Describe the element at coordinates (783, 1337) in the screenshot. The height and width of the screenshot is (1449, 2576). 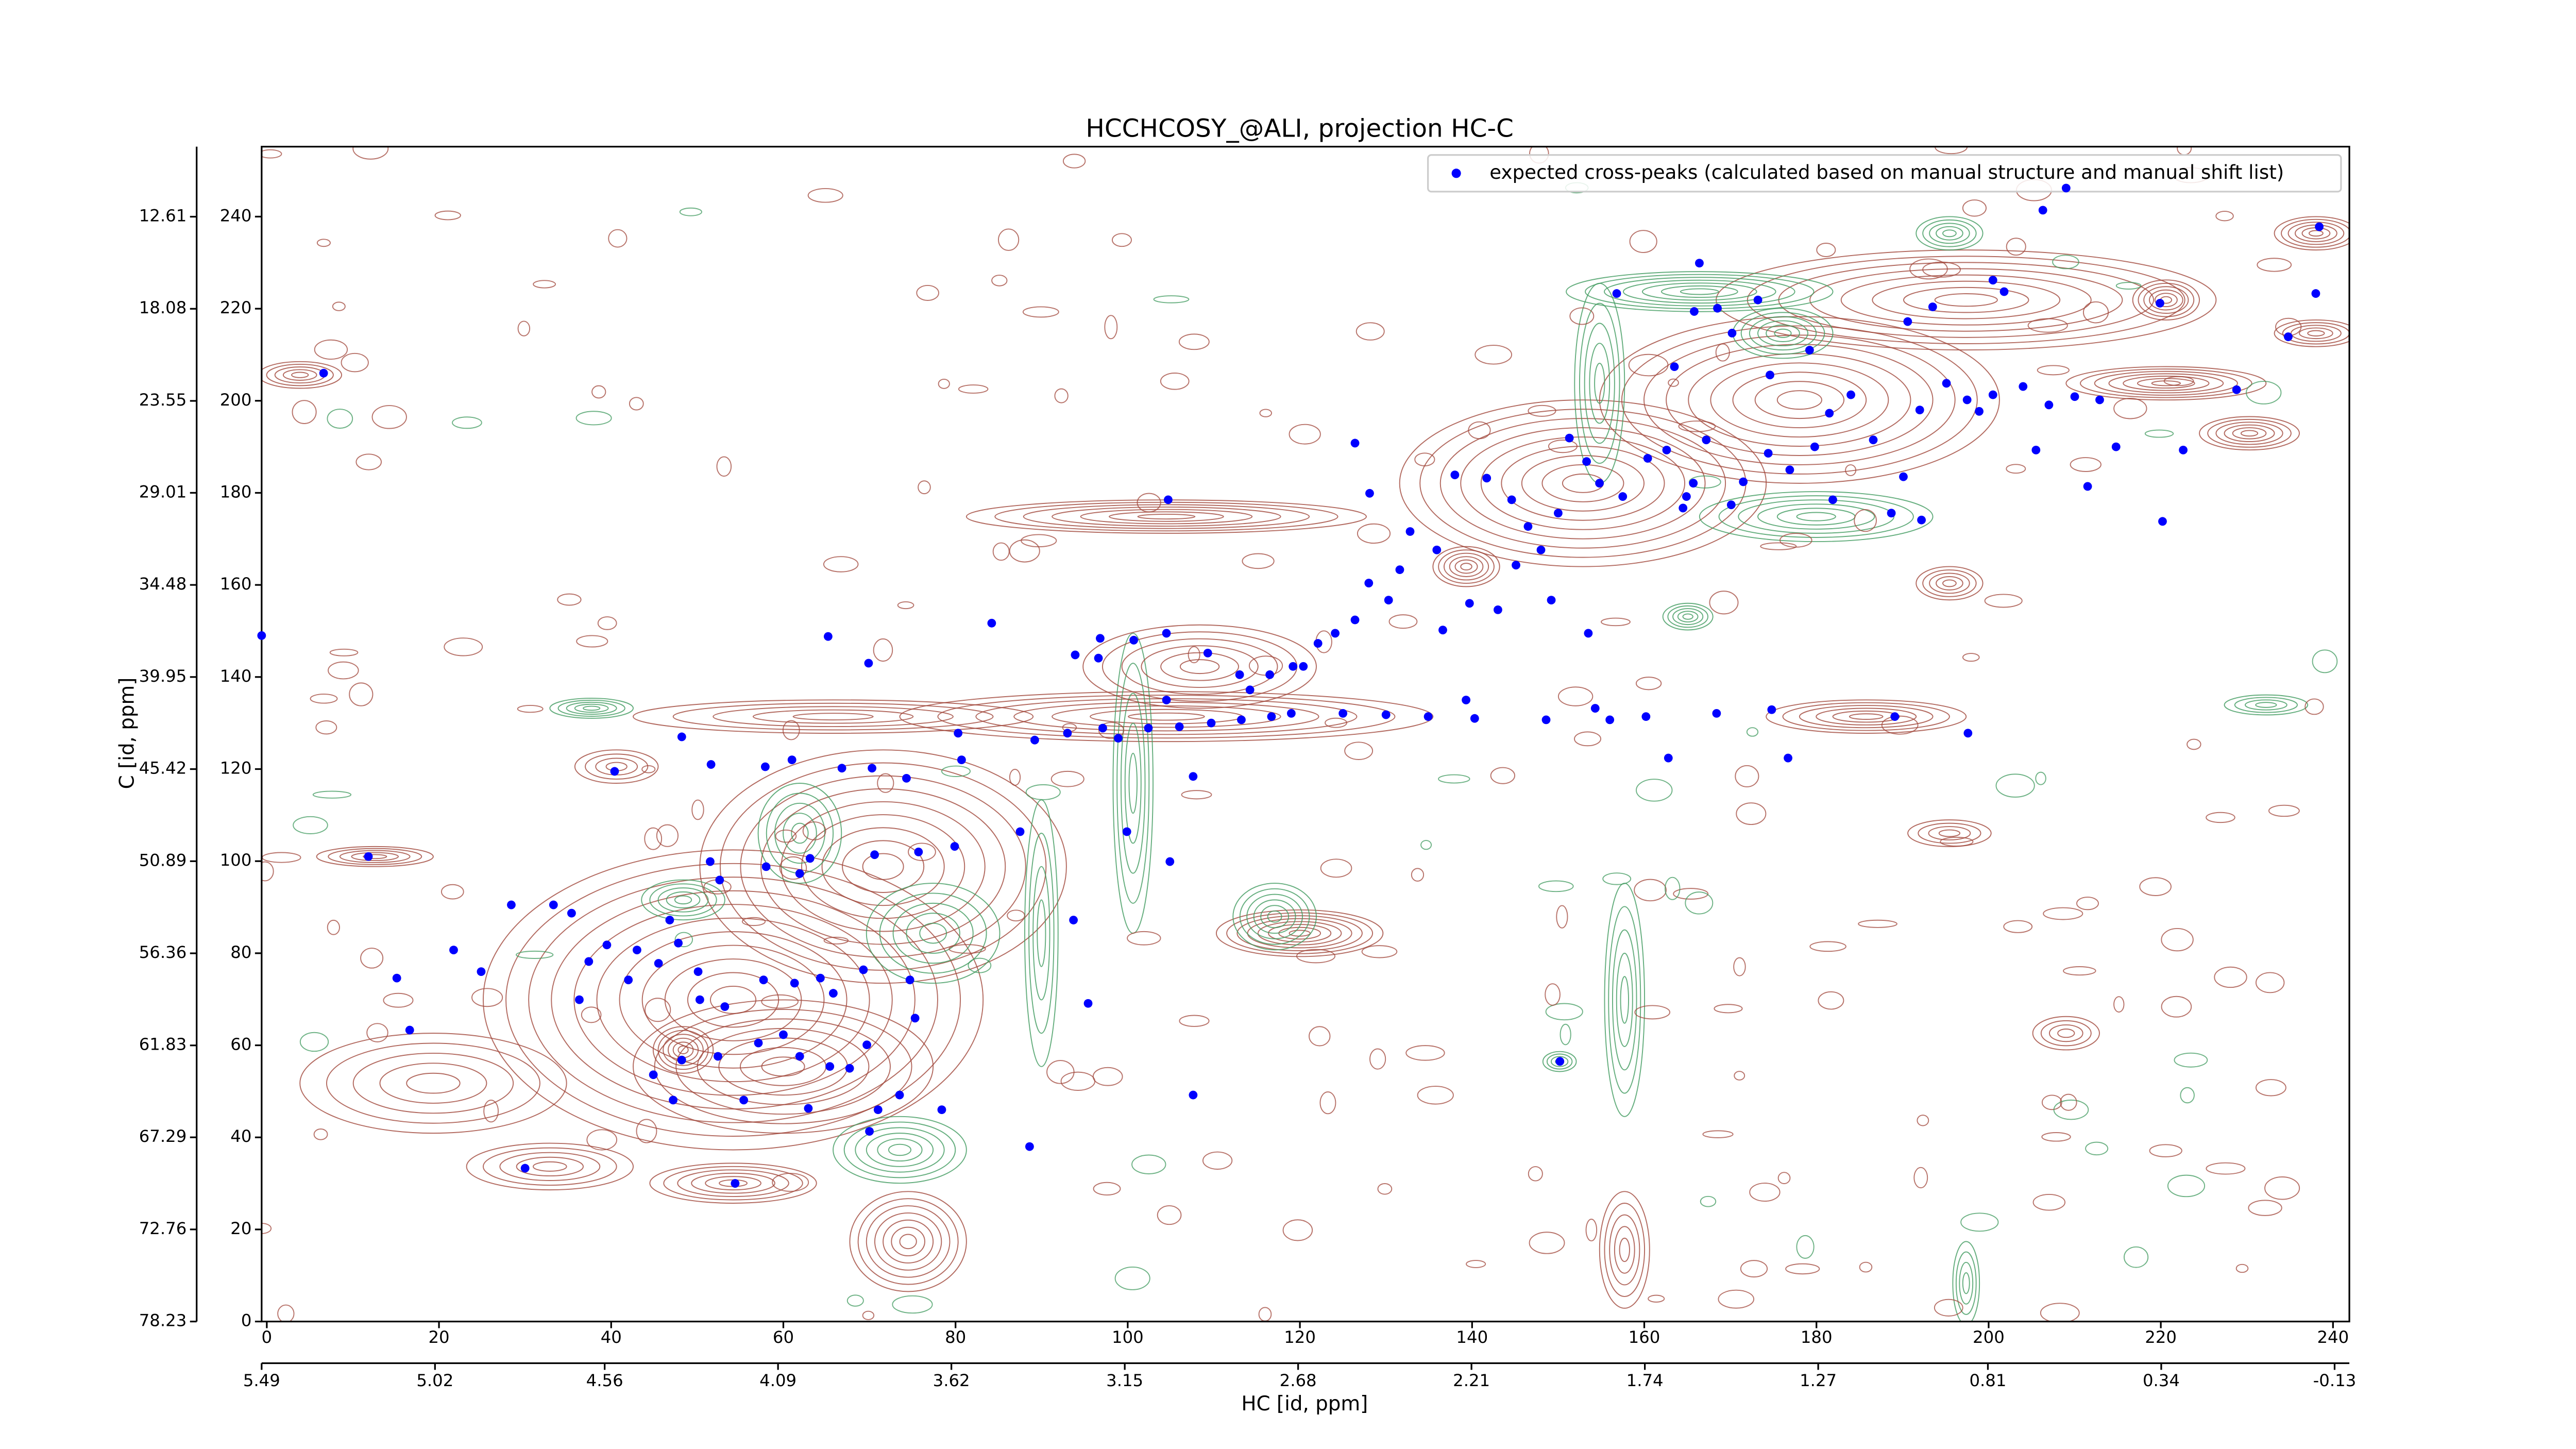
I see `x-tick-label: 60` at that location.